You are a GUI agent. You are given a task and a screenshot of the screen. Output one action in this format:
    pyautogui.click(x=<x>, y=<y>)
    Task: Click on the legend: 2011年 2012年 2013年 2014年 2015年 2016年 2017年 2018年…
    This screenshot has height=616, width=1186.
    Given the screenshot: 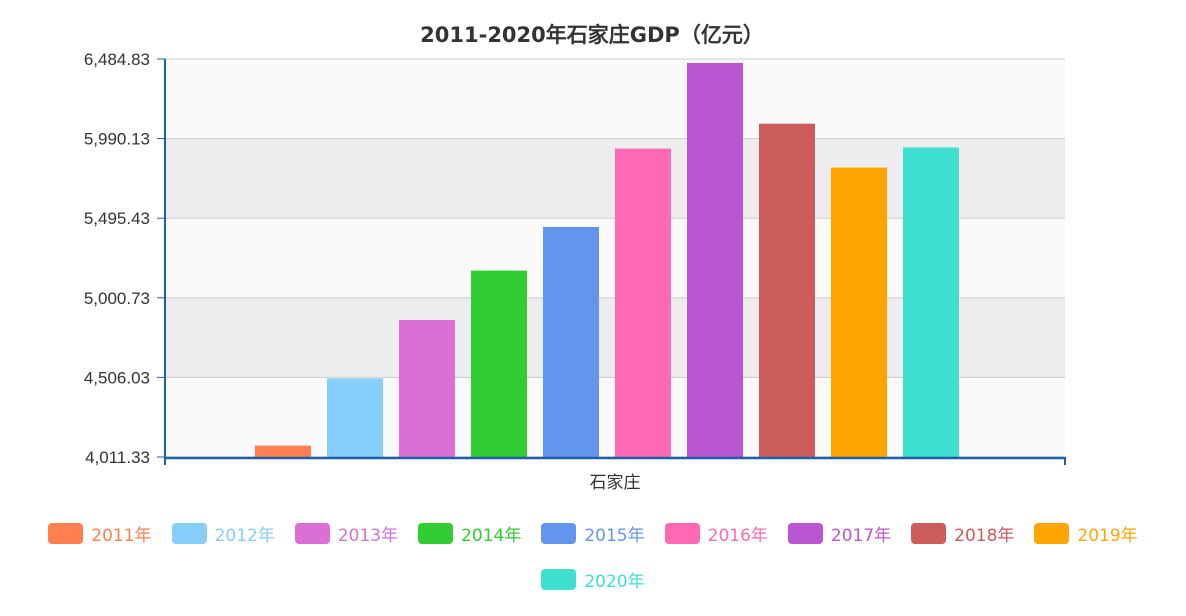 What is the action you would take?
    pyautogui.click(x=593, y=556)
    